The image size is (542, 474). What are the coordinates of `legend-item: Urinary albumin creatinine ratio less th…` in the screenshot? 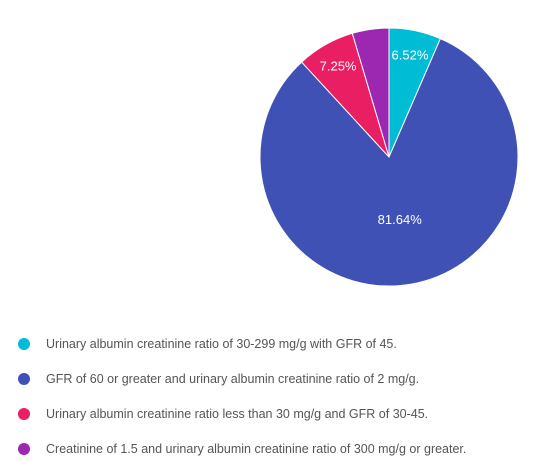 It's located at (278, 414).